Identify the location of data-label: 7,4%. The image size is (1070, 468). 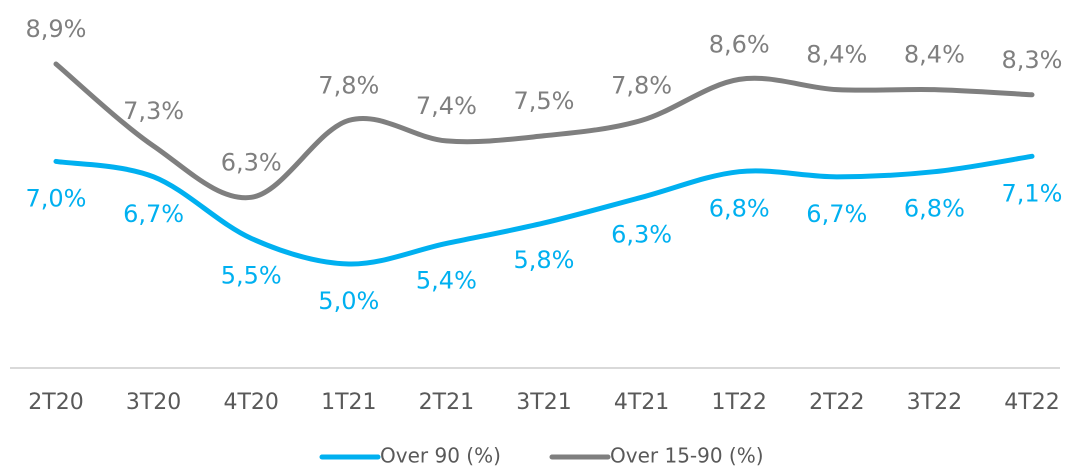
(446, 106).